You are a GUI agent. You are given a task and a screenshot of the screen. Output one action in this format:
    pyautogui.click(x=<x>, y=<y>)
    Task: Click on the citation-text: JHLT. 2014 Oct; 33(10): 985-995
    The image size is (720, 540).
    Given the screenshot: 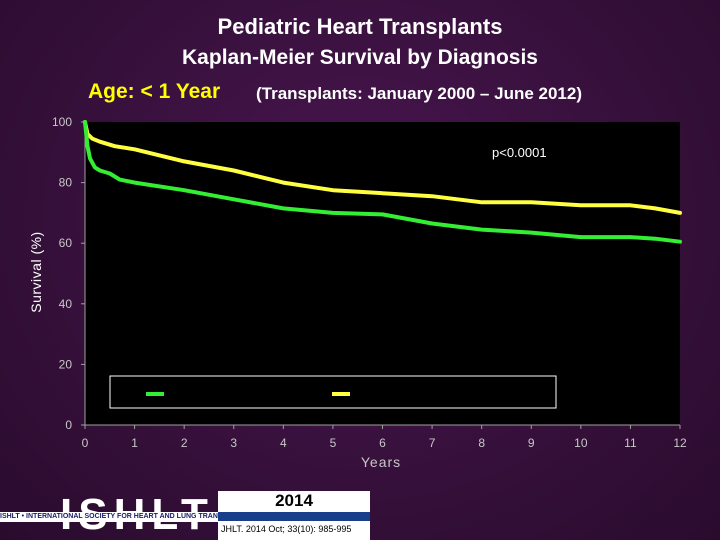 What is the action you would take?
    pyautogui.click(x=286, y=529)
    